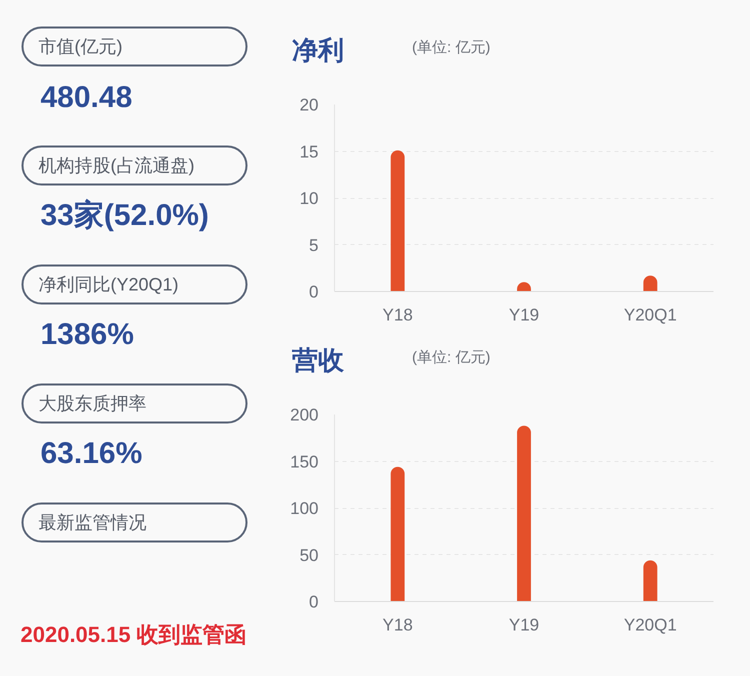 This screenshot has width=750, height=676. I want to click on text: 1386%, so click(87, 334).